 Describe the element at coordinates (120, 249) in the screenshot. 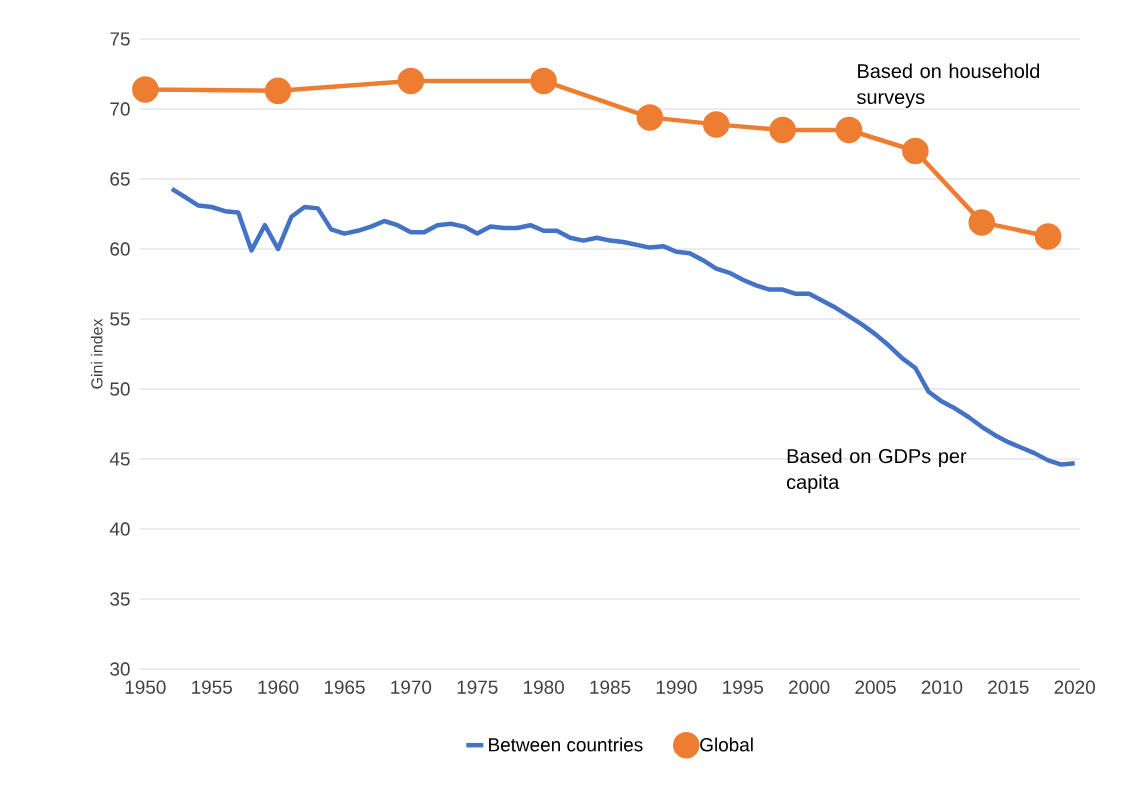

I see `y-tick-label: 60` at that location.